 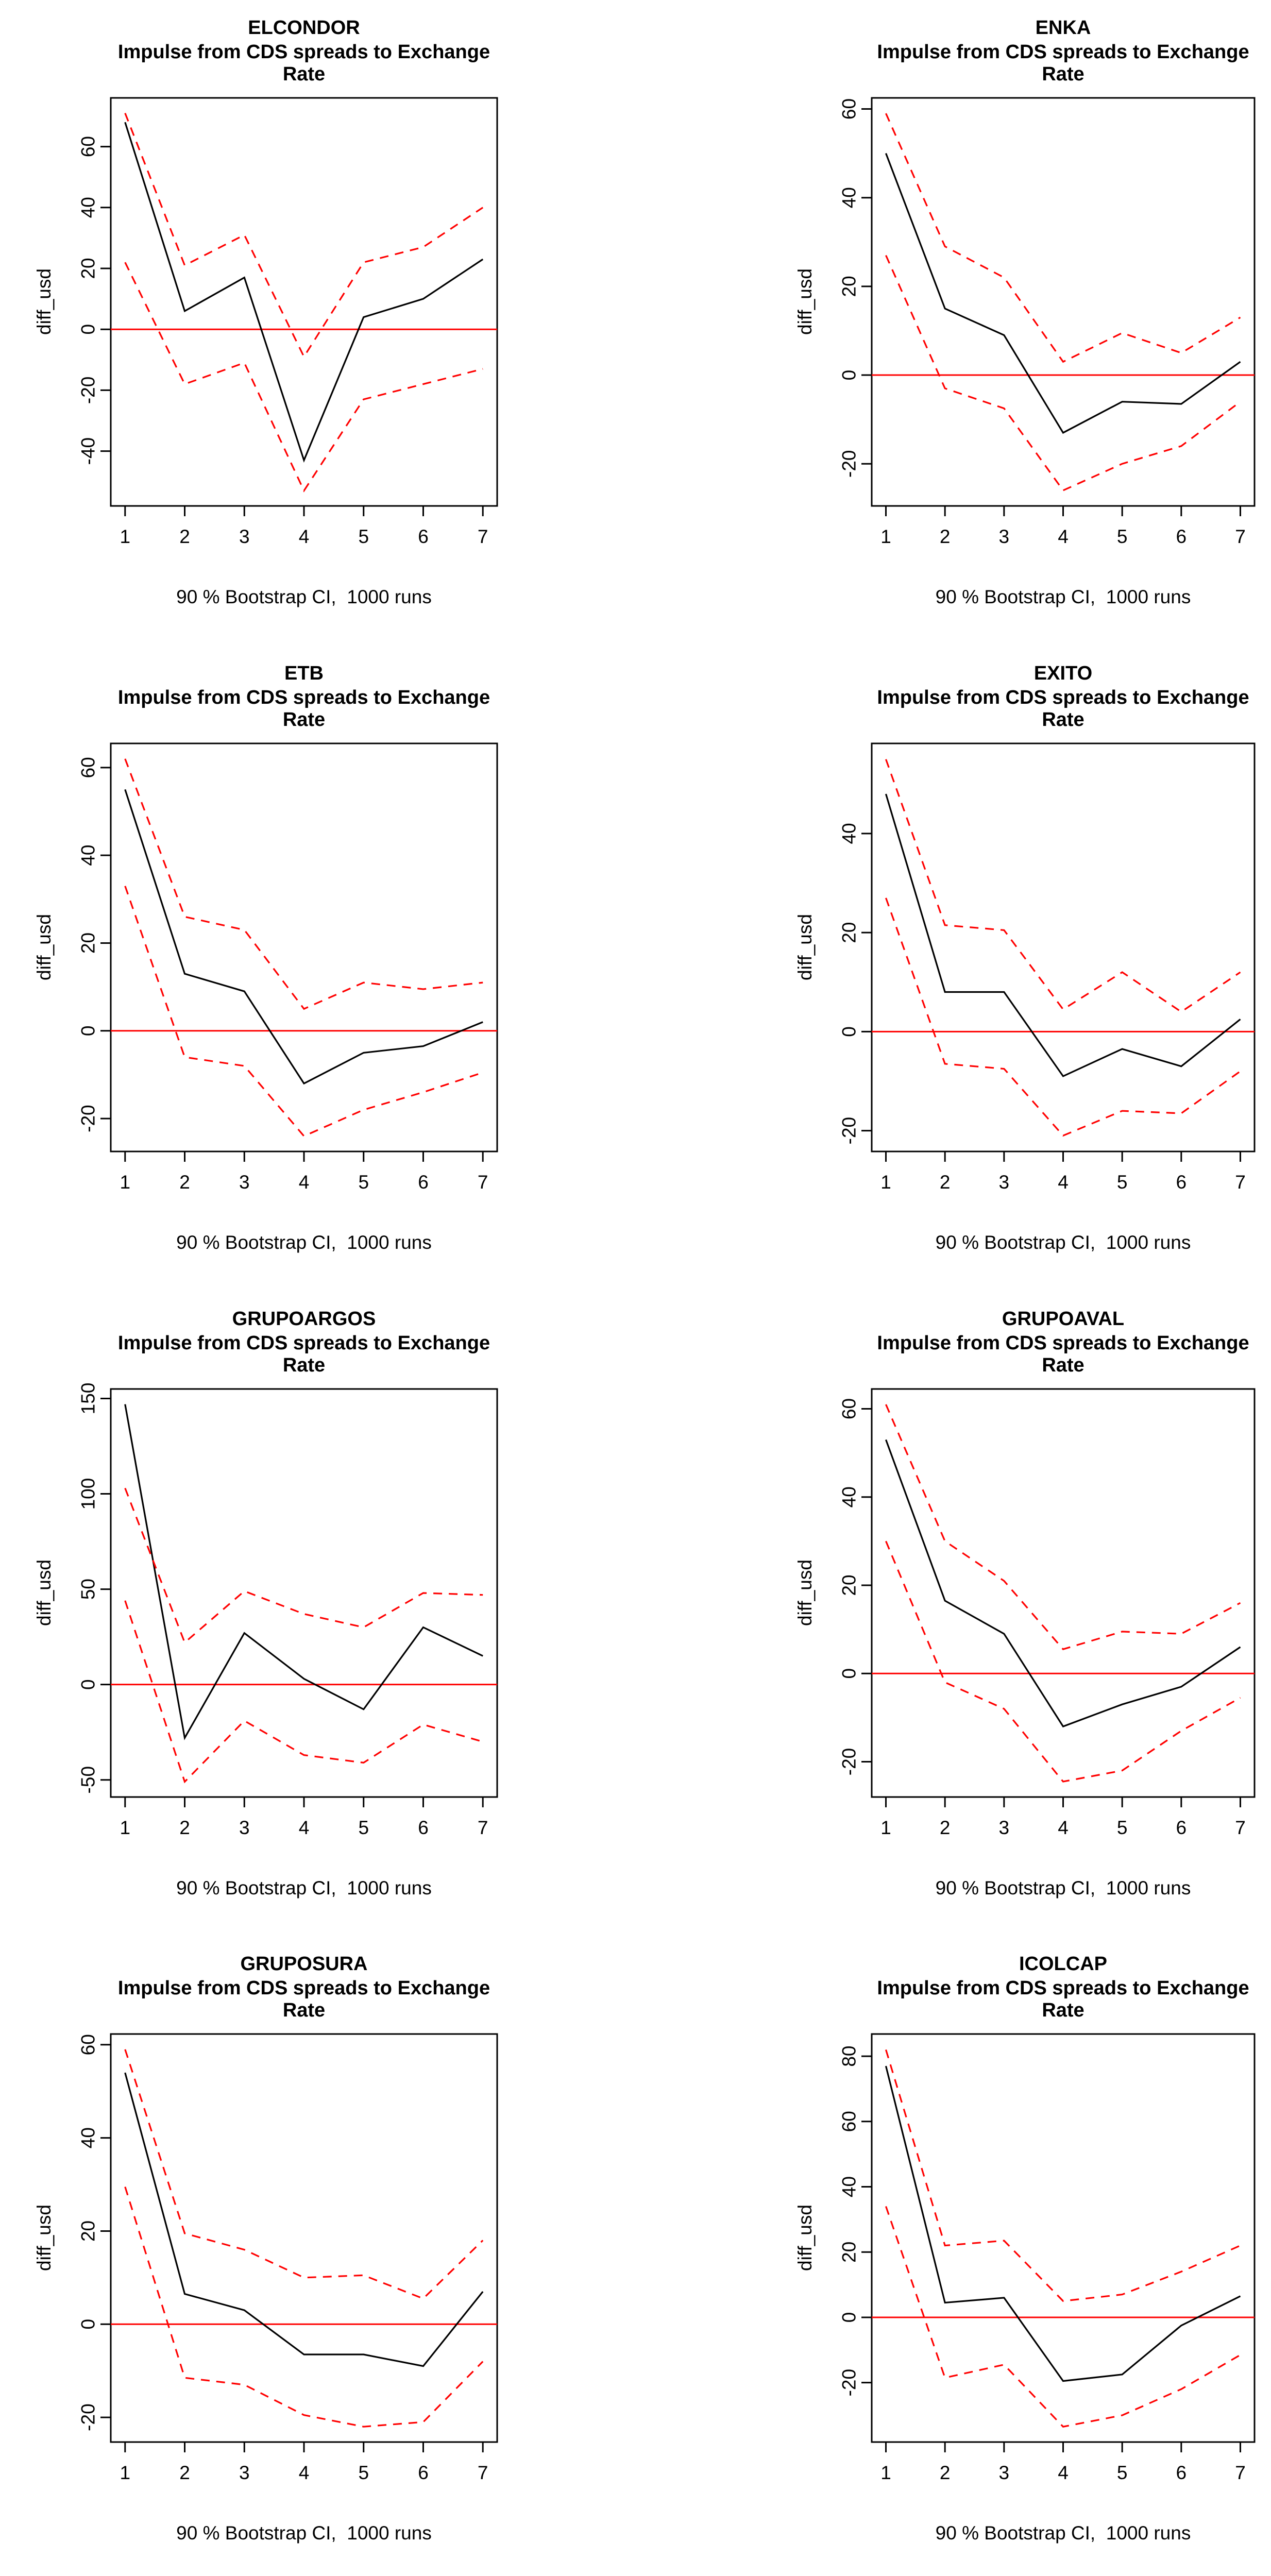 I want to click on plot-area: 80 60 40 20 0 -20 1 2 3 4 5 6 7, so click(x=1047, y=2258).